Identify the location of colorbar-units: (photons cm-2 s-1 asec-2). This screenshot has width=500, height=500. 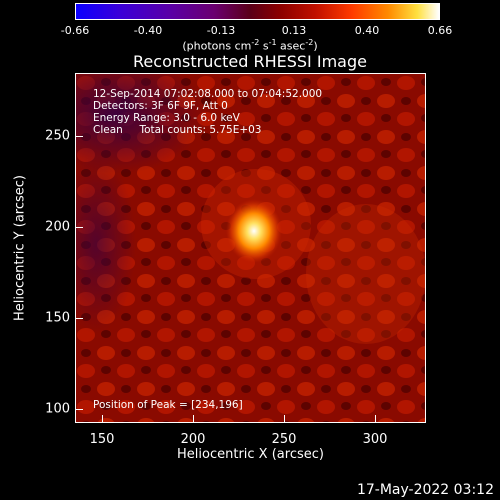
(250, 45).